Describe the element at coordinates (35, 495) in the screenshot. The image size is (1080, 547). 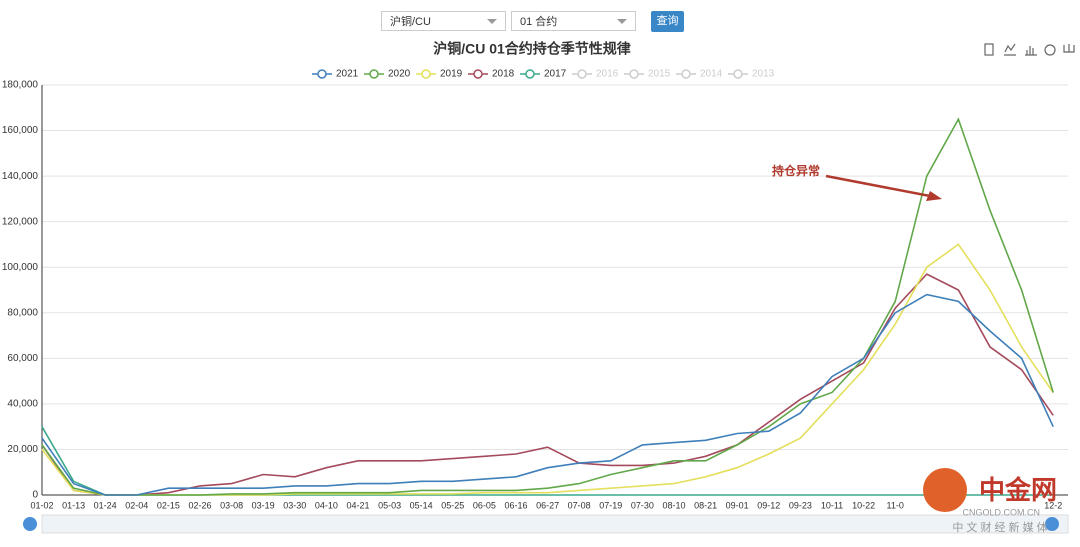
I see `y-tick-label: 0` at that location.